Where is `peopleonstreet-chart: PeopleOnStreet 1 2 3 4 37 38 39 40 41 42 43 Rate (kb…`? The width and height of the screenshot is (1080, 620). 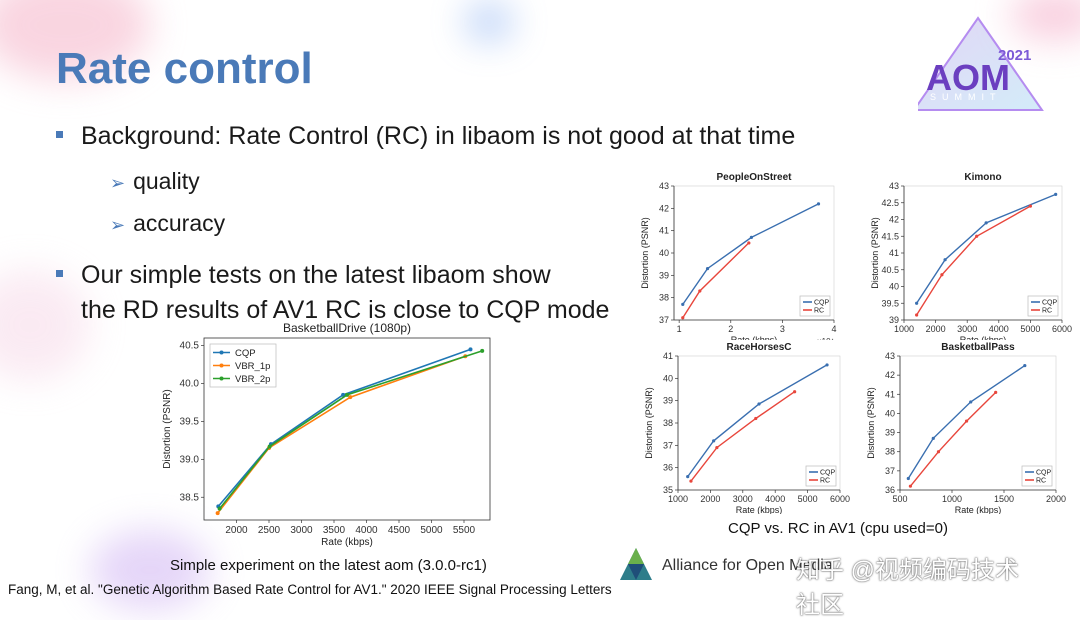
peopleonstreet-chart: PeopleOnStreet 1 2 3 4 37 38 39 40 41 42 43 Rate (kb… is located at coordinates (738, 256).